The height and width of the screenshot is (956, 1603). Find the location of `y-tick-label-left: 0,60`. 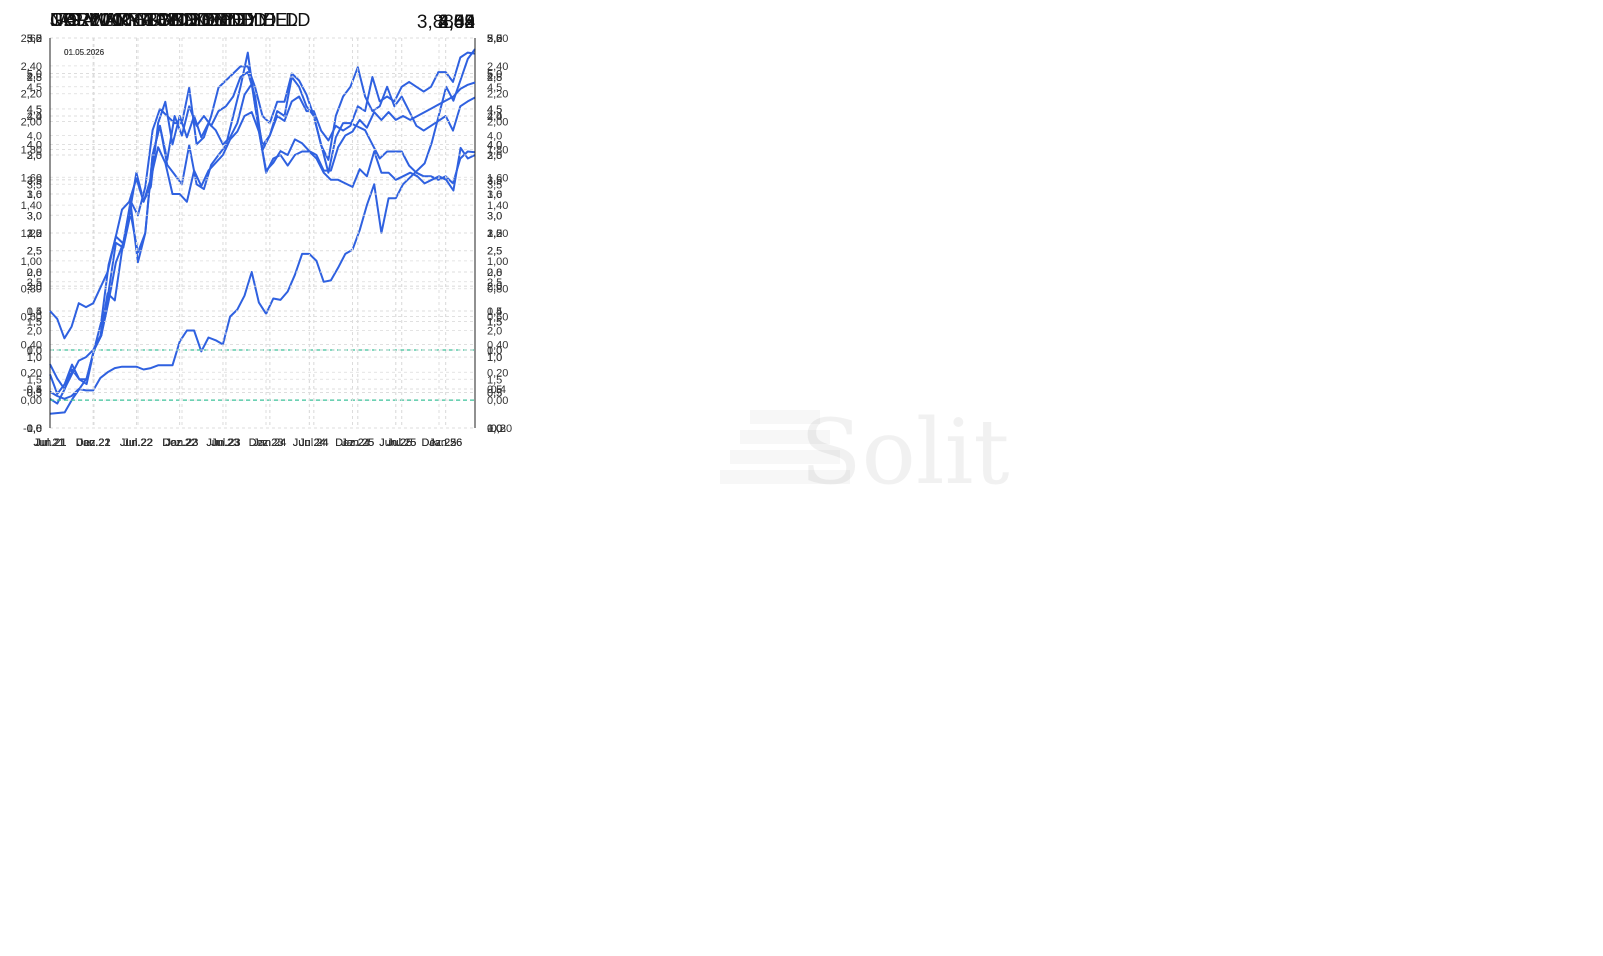

y-tick-label-left: 0,60 is located at coordinates (31, 318).